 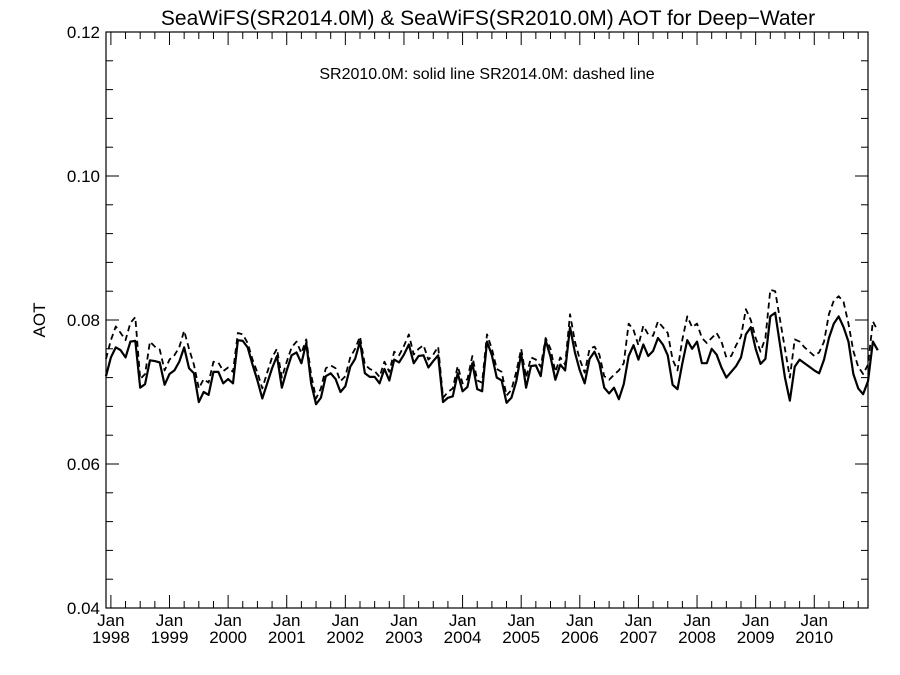 I want to click on y-axis-label: AOT, so click(x=39, y=320).